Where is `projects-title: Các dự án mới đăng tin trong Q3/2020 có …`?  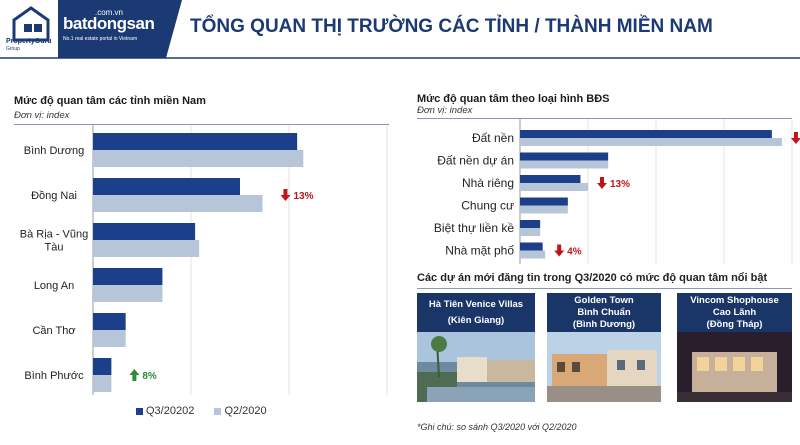 projects-title: Các dự án mới đăng tin trong Q3/2020 có … is located at coordinates (592, 278).